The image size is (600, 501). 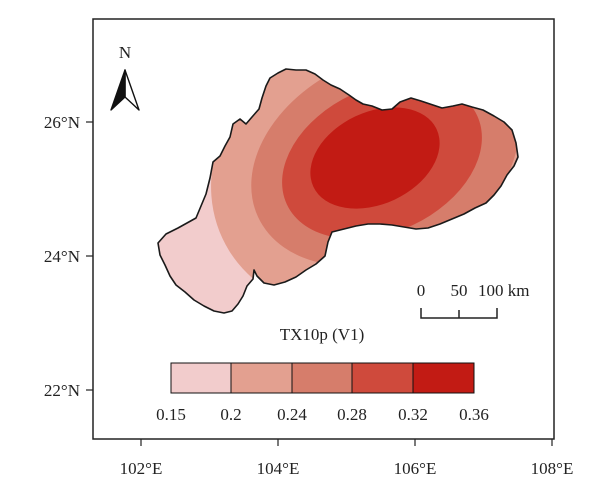 What do you see at coordinates (132, 90) in the screenshot?
I see `north-arrow-icon` at bounding box center [132, 90].